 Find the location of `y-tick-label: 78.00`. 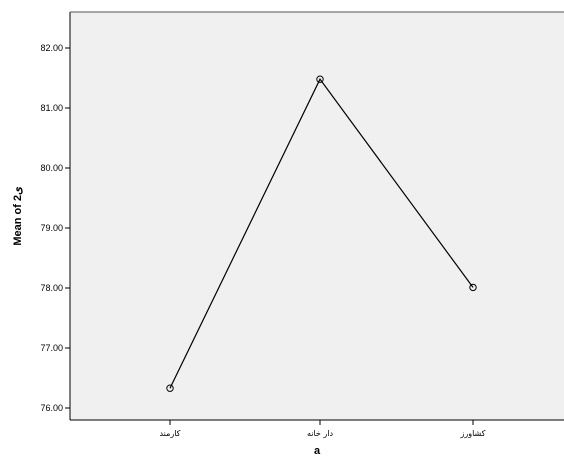

y-tick-label: 78.00 is located at coordinates (51, 288).